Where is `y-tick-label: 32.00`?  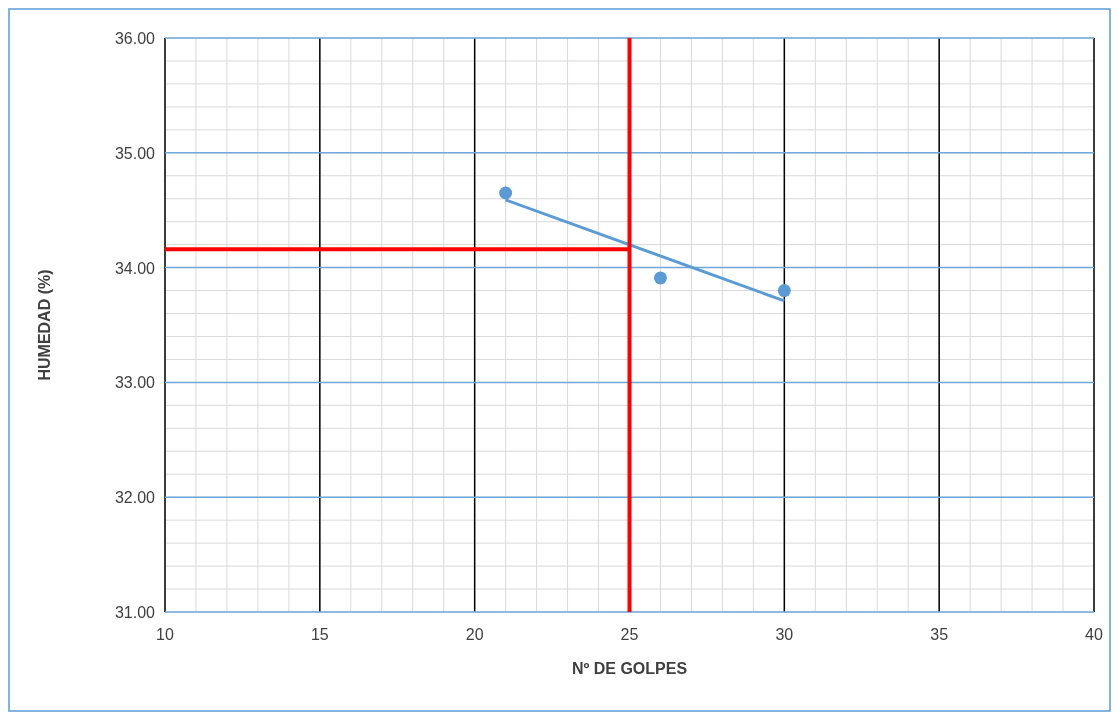
y-tick-label: 32.00 is located at coordinates (135, 498).